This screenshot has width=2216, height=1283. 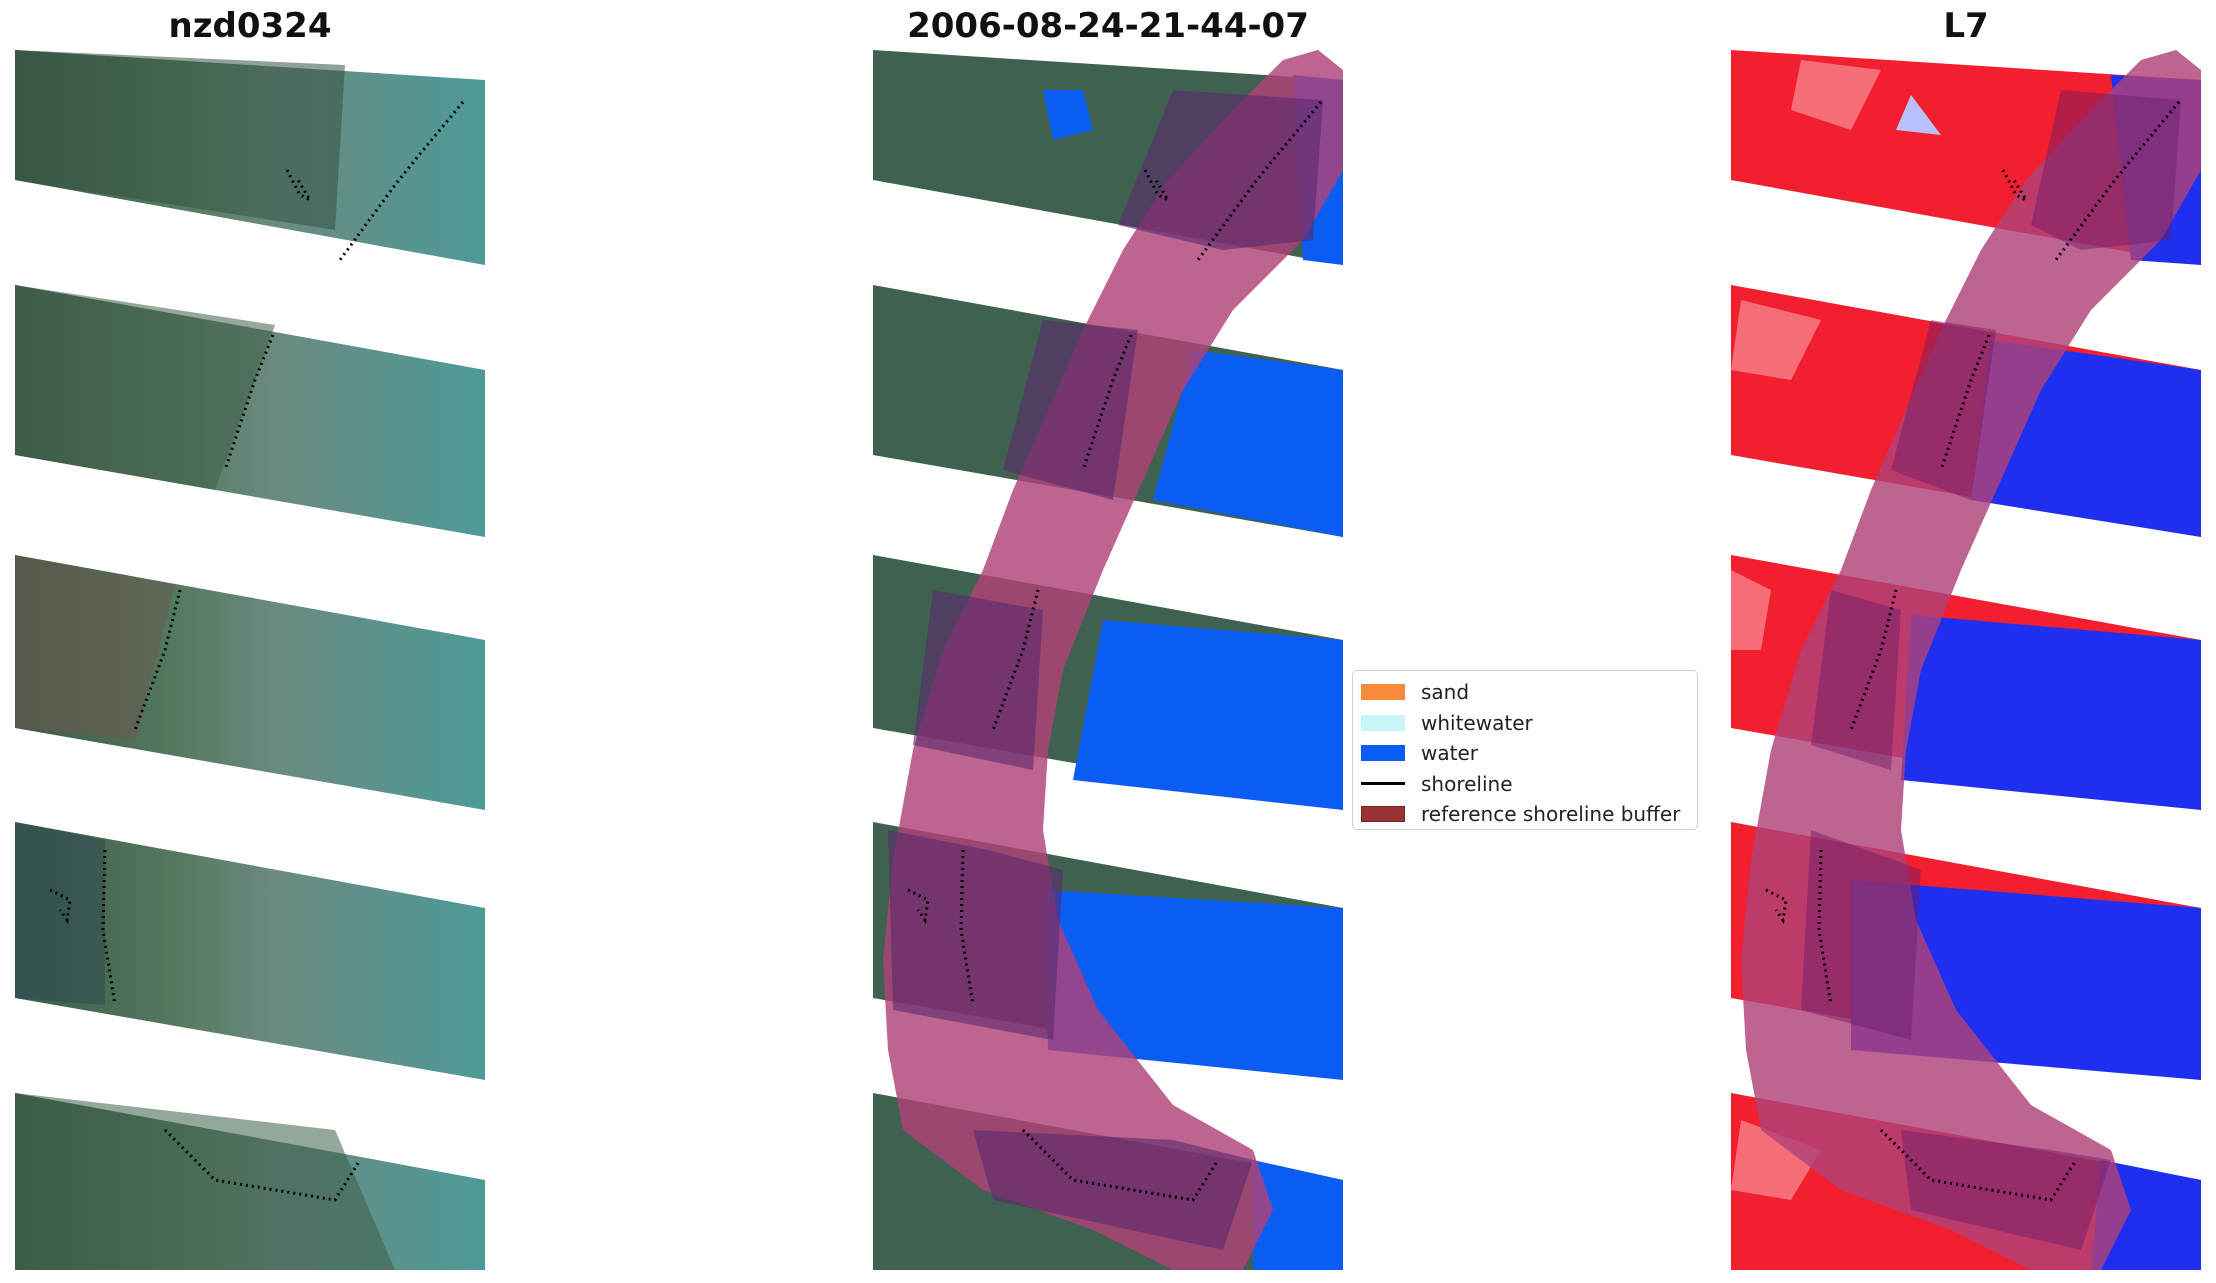 What do you see at coordinates (1525, 753) in the screenshot?
I see `legend-item-water: water` at bounding box center [1525, 753].